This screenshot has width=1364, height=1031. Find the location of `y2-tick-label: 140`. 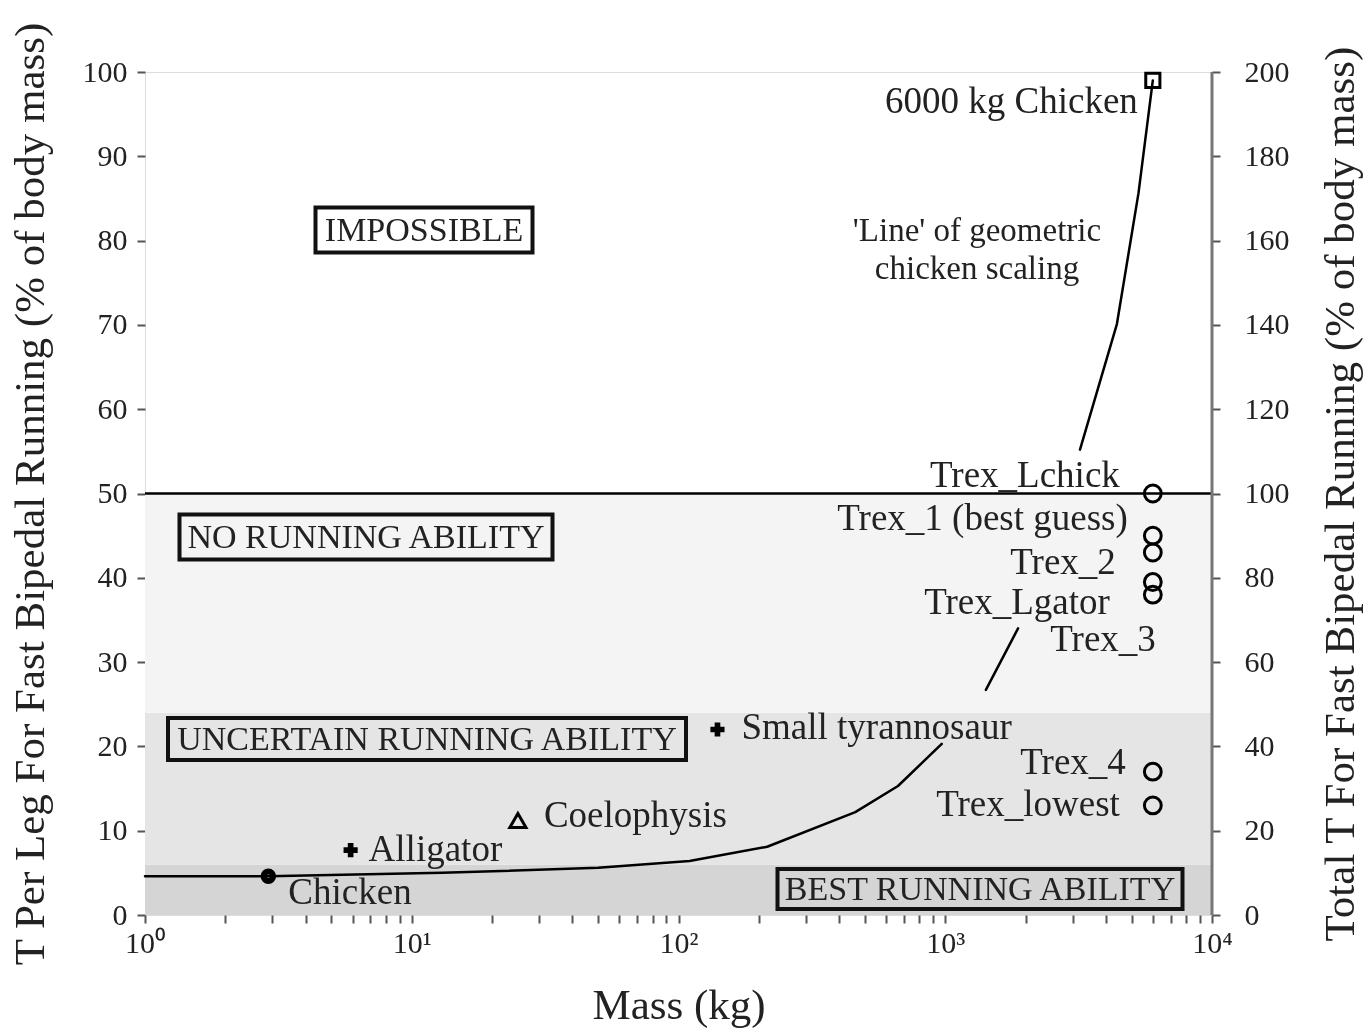

y2-tick-label: 140 is located at coordinates (1267, 324).